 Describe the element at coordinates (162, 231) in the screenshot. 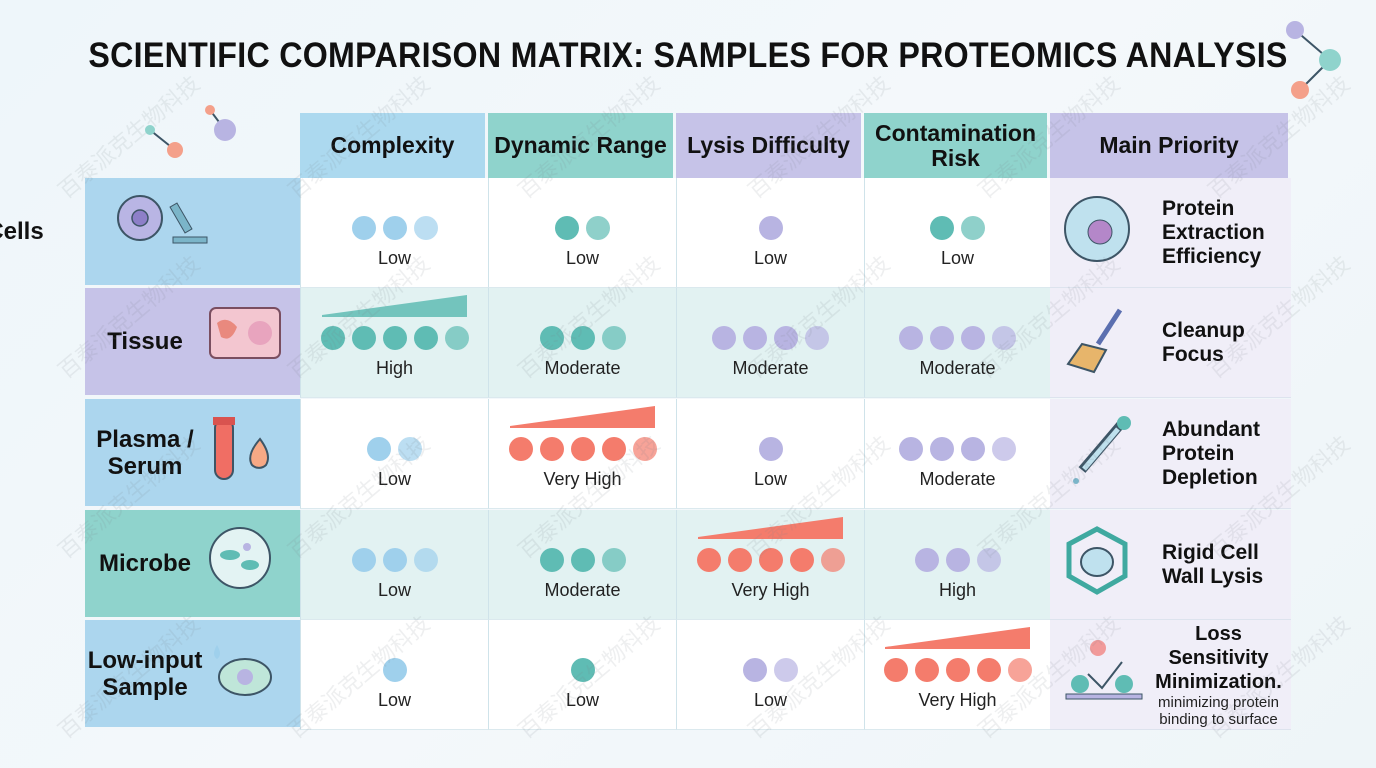

I see `cell-microscope-icon` at that location.